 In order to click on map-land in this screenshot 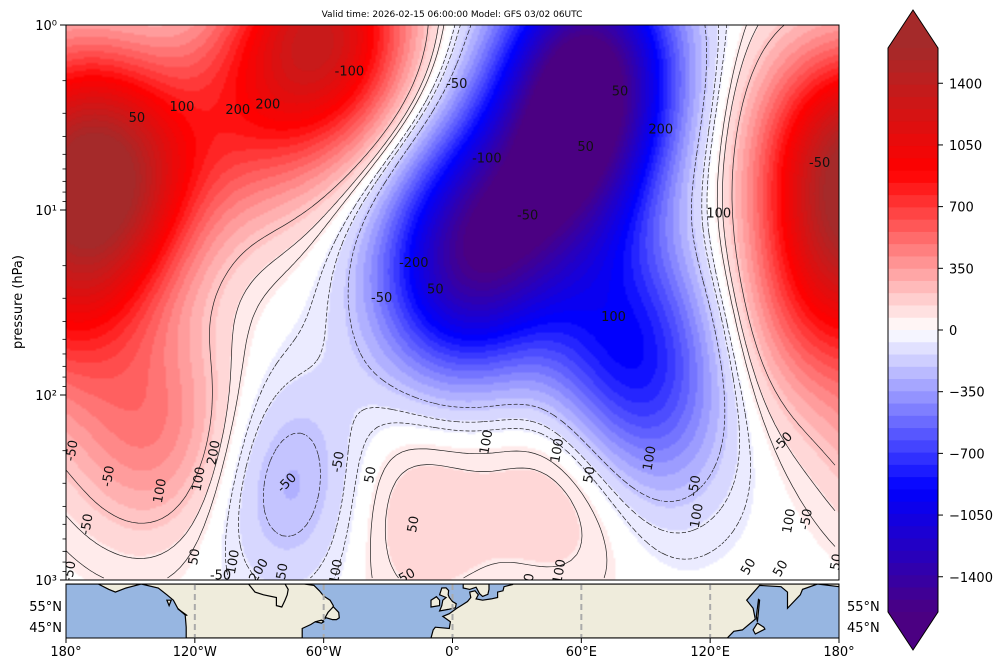, I will do `click(452, 611)`.